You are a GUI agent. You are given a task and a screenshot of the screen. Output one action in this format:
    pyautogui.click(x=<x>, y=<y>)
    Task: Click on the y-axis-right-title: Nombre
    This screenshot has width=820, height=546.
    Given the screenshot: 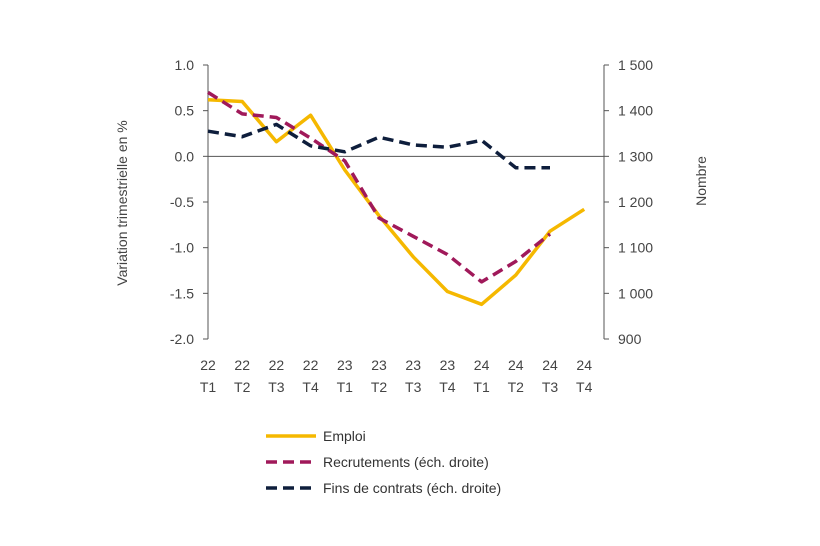 What is the action you would take?
    pyautogui.click(x=701, y=181)
    